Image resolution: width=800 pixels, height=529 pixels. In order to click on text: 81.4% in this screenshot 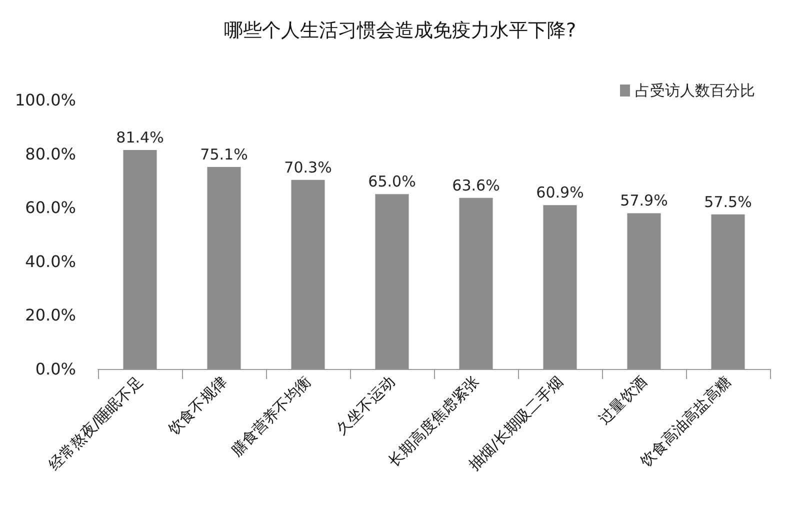, I will do `click(140, 137)`.